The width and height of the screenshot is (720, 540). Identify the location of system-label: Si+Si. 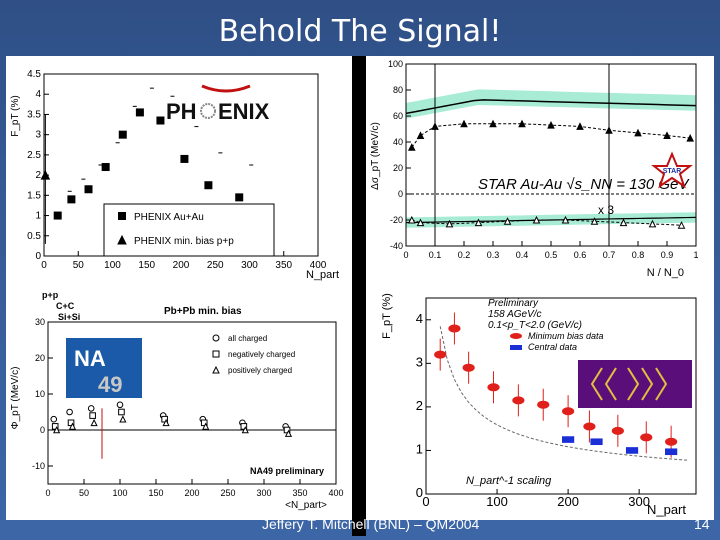
(69, 317).